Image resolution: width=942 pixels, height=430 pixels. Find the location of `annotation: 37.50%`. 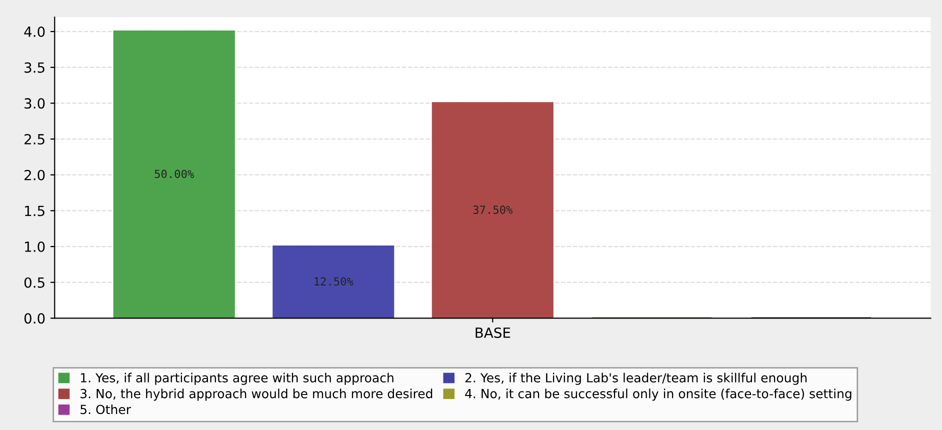

annotation: 37.50% is located at coordinates (493, 210).